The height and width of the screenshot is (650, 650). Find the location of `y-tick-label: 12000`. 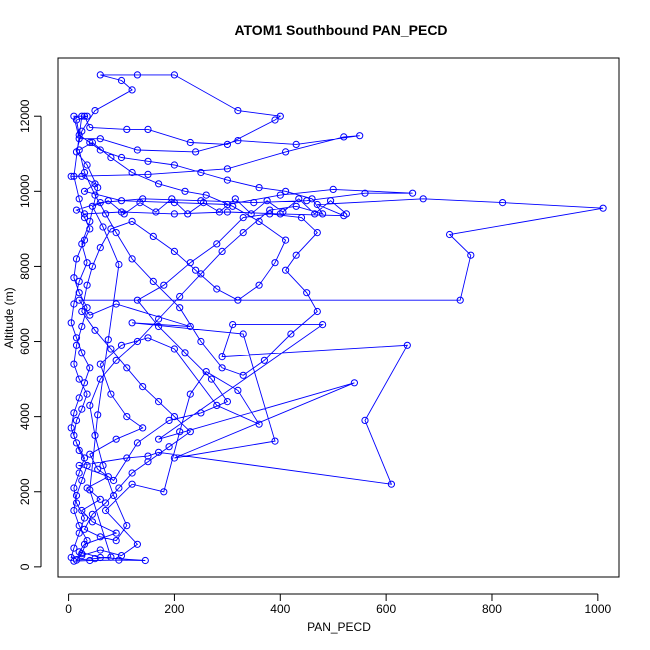

y-tick-label: 12000 is located at coordinates (25, 116).